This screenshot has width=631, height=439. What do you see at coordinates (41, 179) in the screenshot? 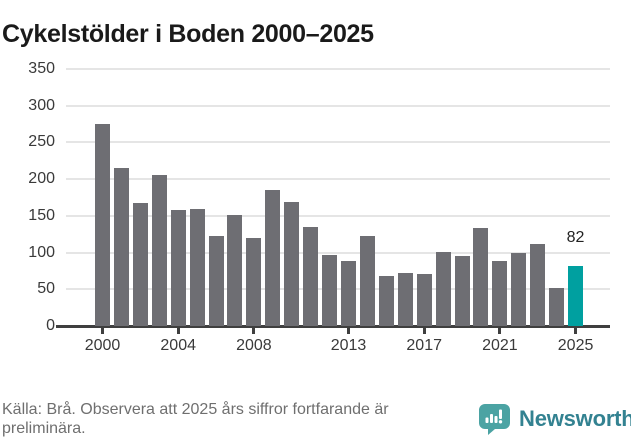
I see `y-axis-label-200: 200` at bounding box center [41, 179].